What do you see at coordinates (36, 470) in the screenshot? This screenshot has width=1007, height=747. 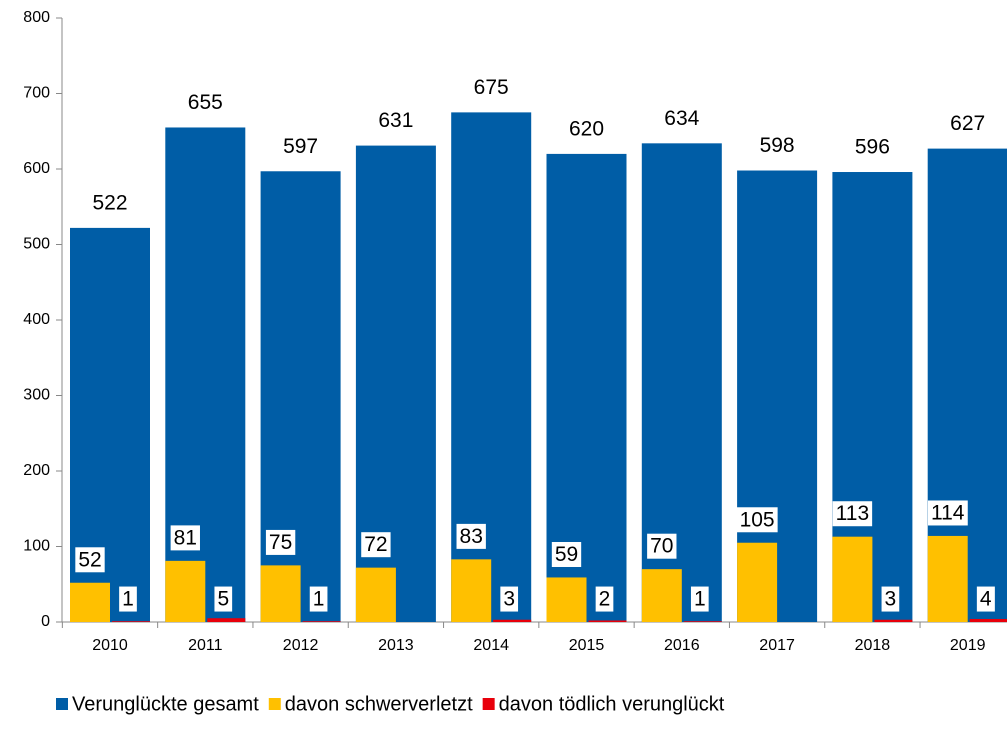 I see `y-tick-label: 200` at bounding box center [36, 470].